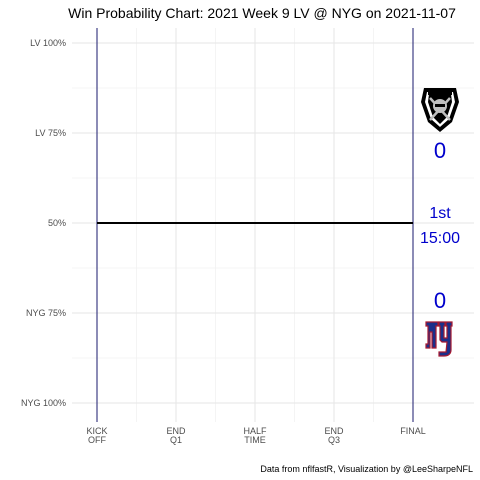 The width and height of the screenshot is (480, 480). What do you see at coordinates (440, 300) in the screenshot?
I see `home-score: 0` at bounding box center [440, 300].